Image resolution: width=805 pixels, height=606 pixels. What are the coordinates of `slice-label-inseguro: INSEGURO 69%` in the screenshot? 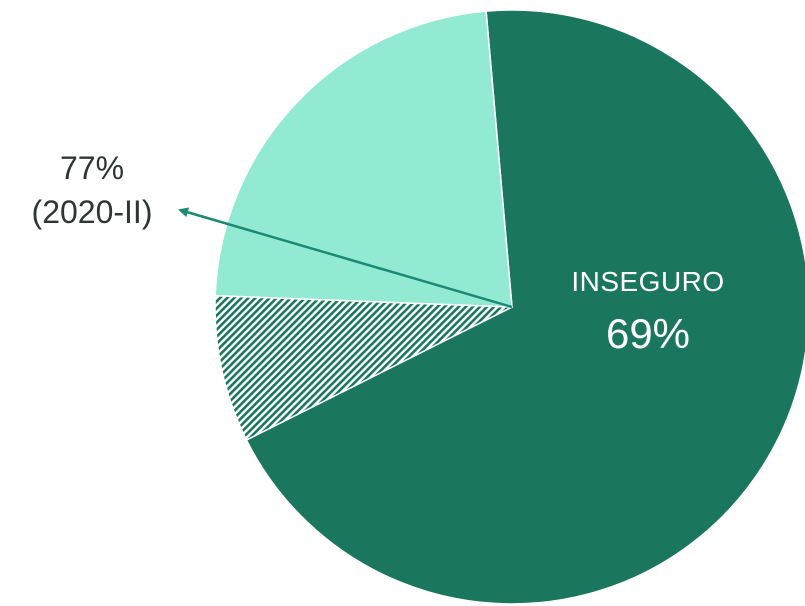 It's located at (648, 311).